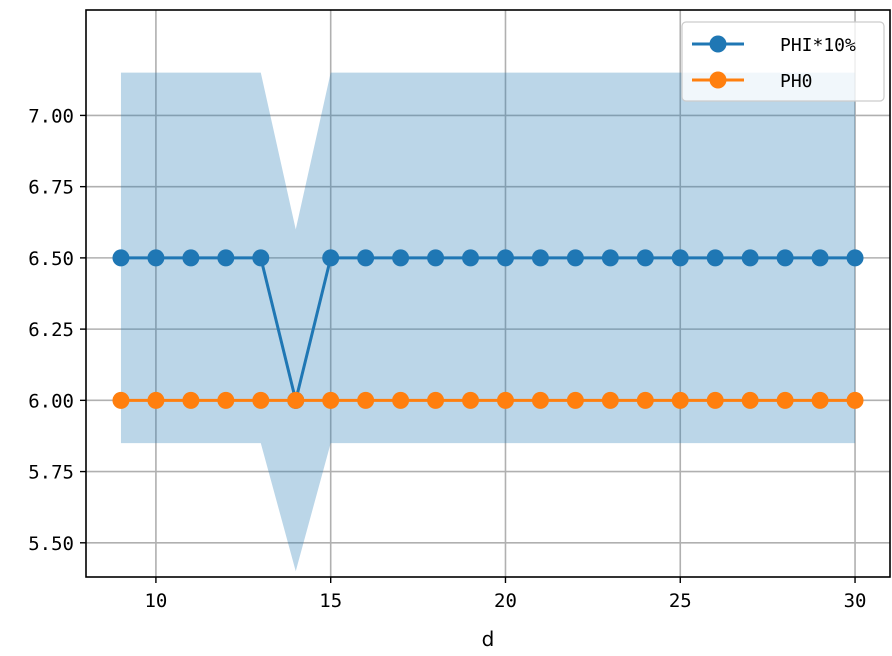 Image resolution: width=892 pixels, height=656 pixels. What do you see at coordinates (818, 45) in the screenshot?
I see `legend-label: PHI*10%` at bounding box center [818, 45].